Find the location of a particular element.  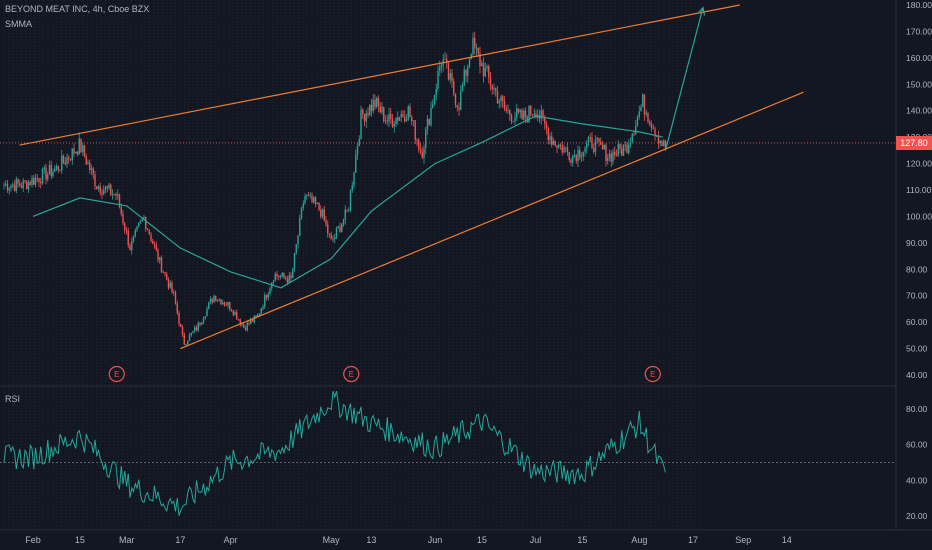

time-tick-label: May is located at coordinates (332, 540).